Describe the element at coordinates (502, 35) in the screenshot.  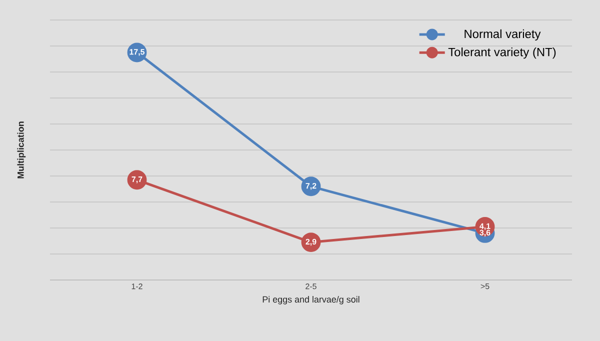
I see `legend-label: Normal variety` at that location.